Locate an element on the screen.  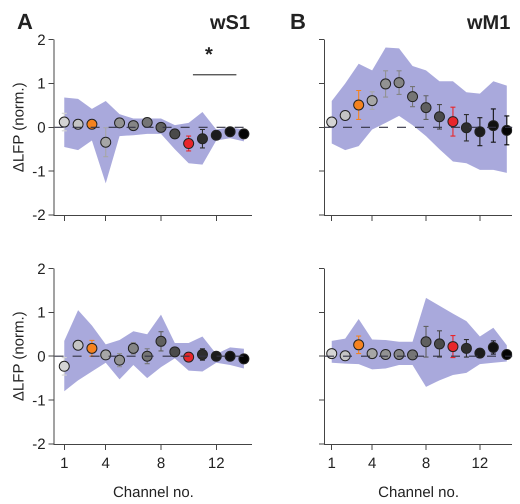
annotation: * is located at coordinates (209, 55).